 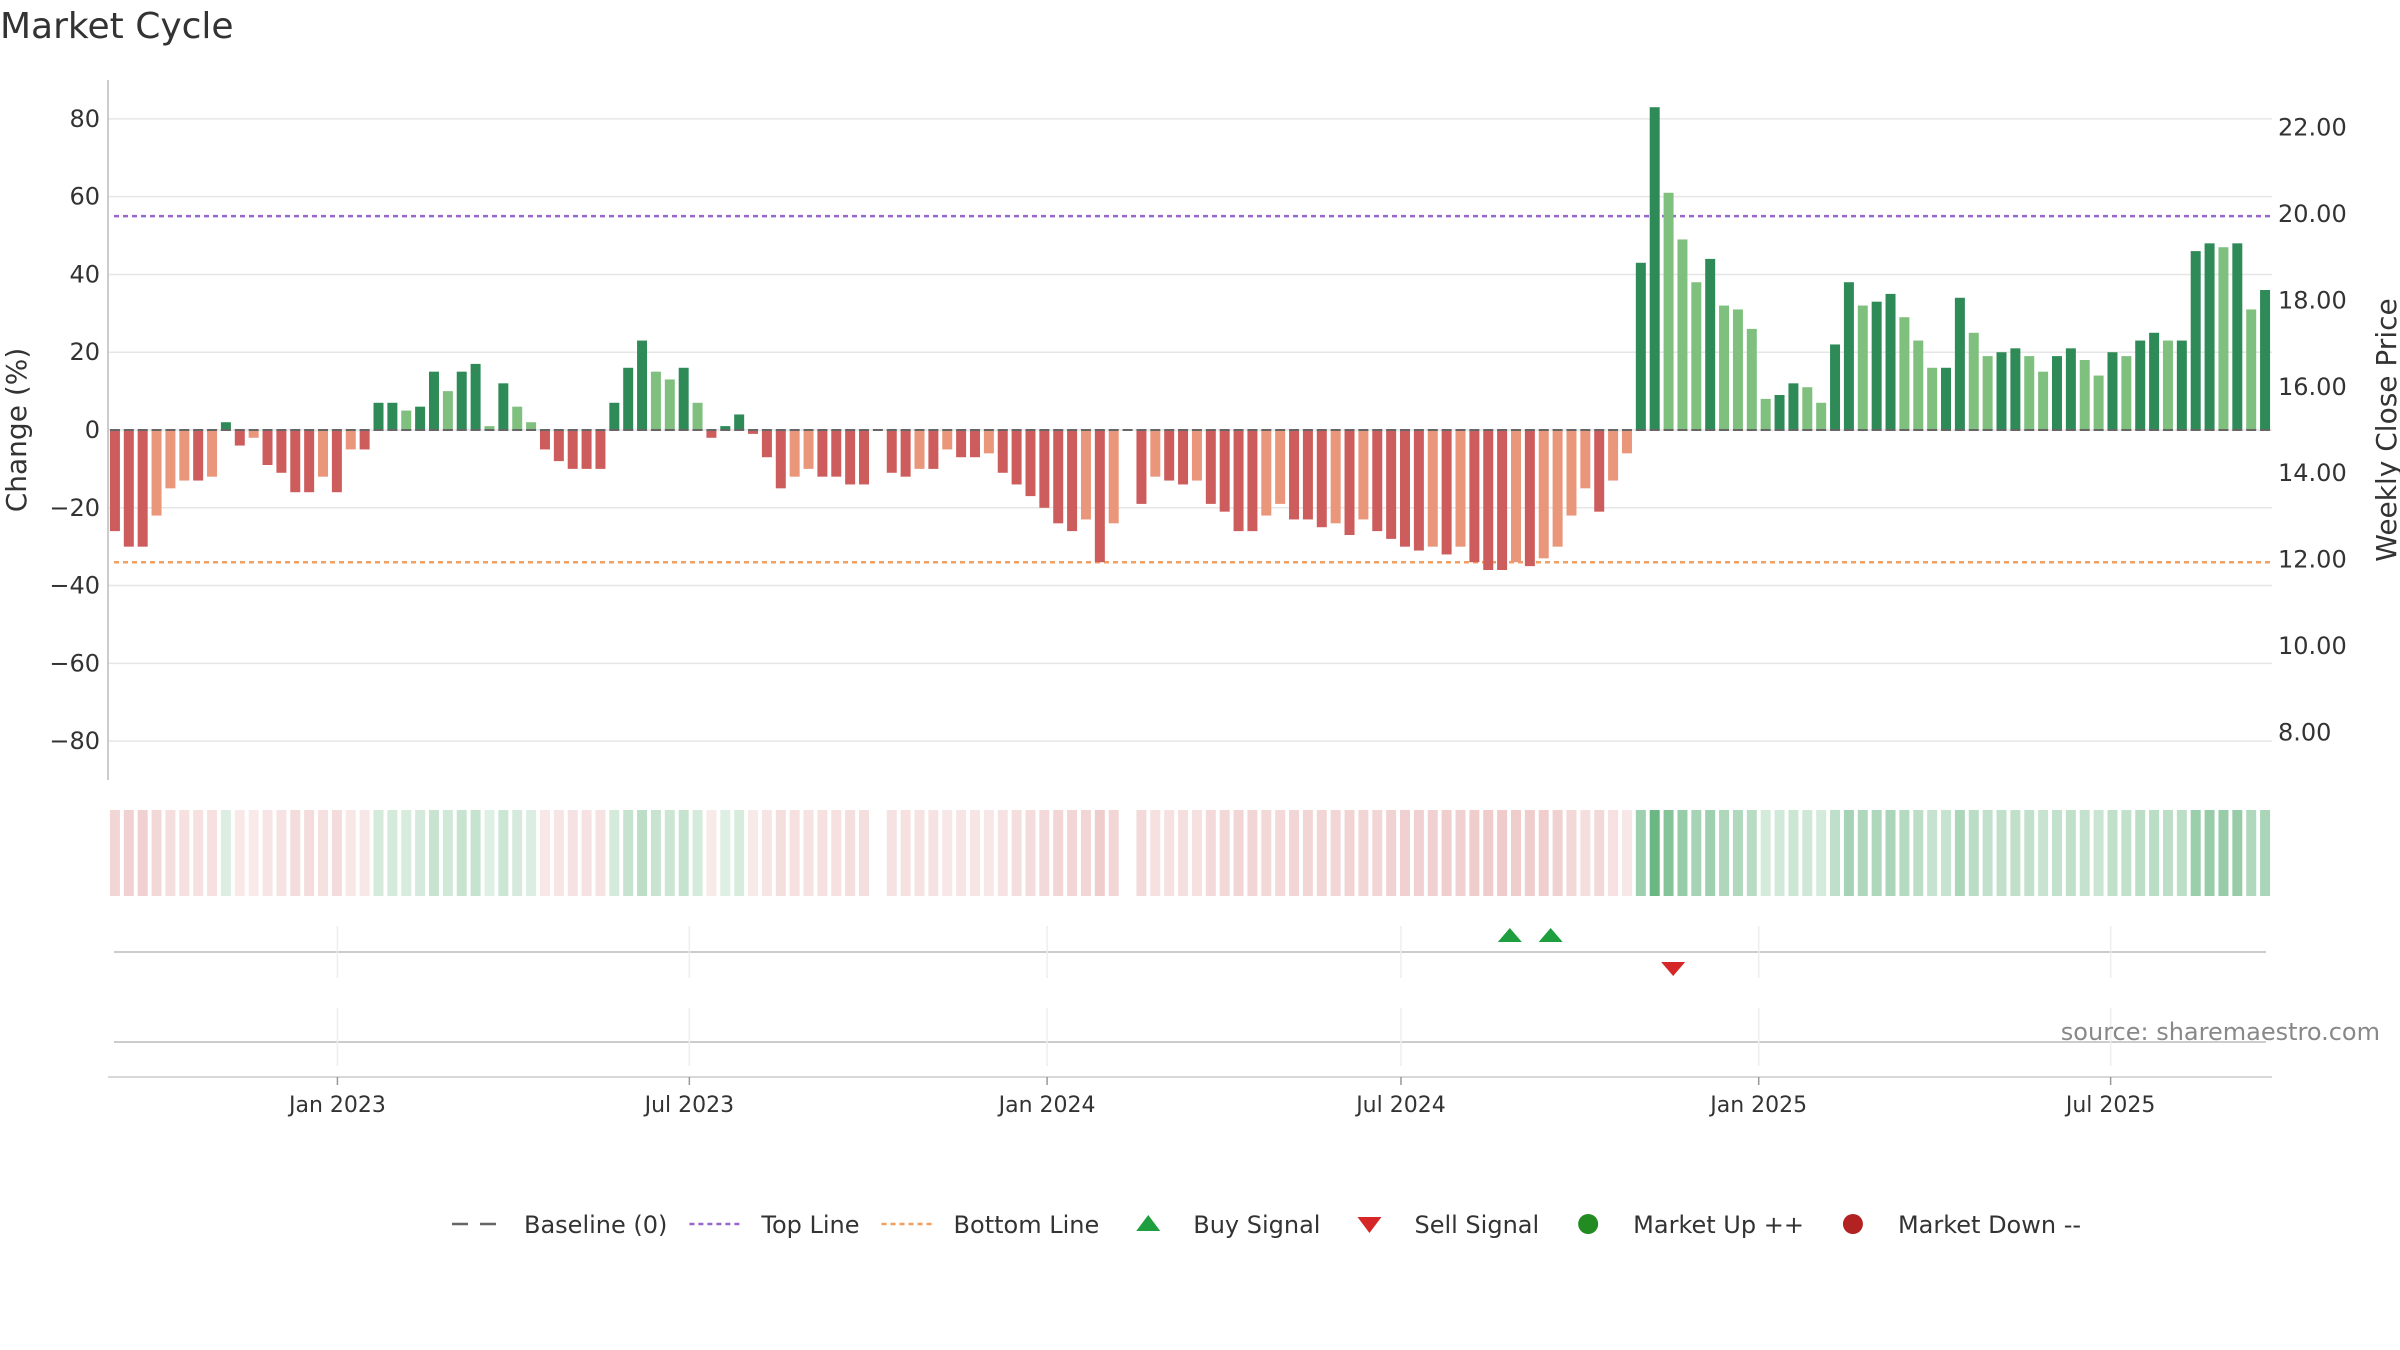 What do you see at coordinates (1369, 1225) in the screenshot?
I see `legend-symbol-sell` at bounding box center [1369, 1225].